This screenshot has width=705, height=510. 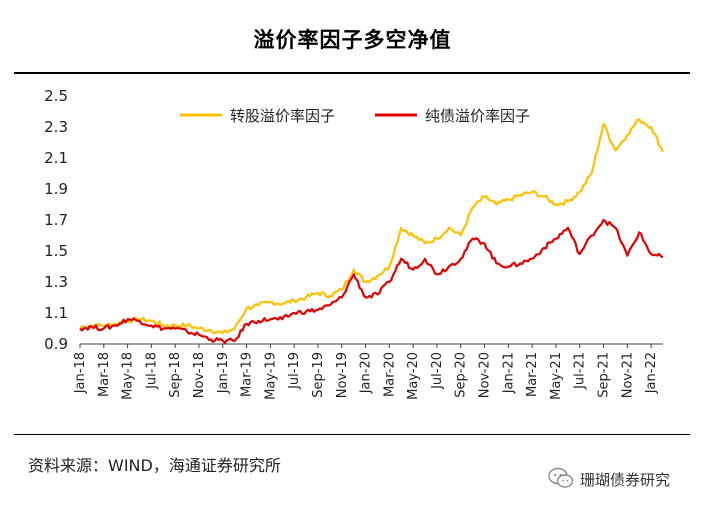 What do you see at coordinates (532, 374) in the screenshot?
I see `x-tick-label: Mar-21` at bounding box center [532, 374].